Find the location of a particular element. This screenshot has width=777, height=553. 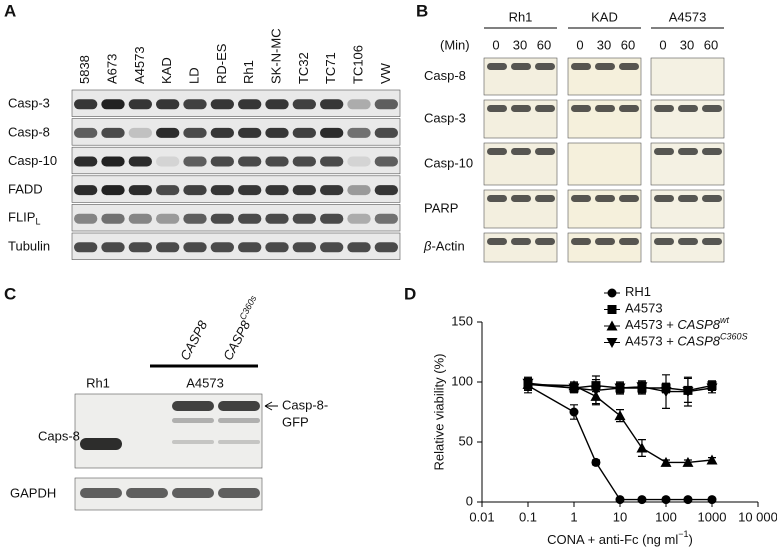

arrow-label: Casp-8- is located at coordinates (305, 404).